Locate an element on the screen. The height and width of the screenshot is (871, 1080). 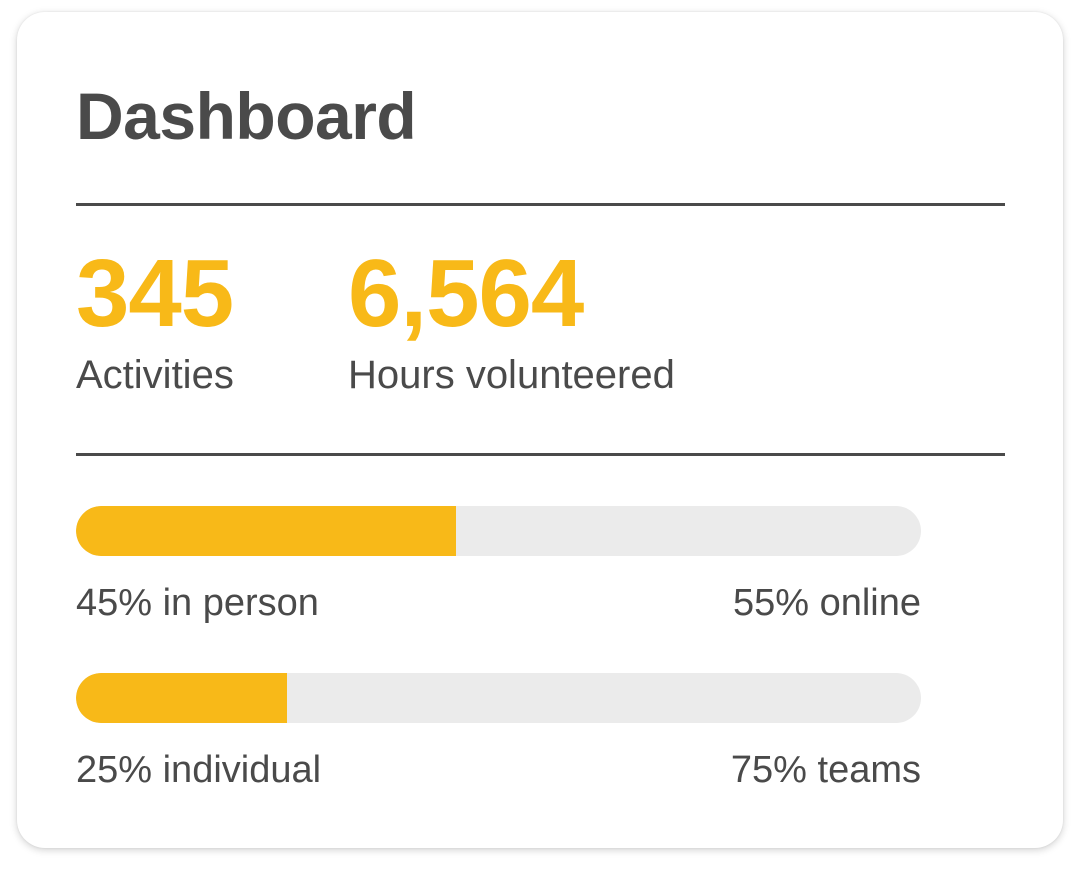
divider-top is located at coordinates (540, 204).